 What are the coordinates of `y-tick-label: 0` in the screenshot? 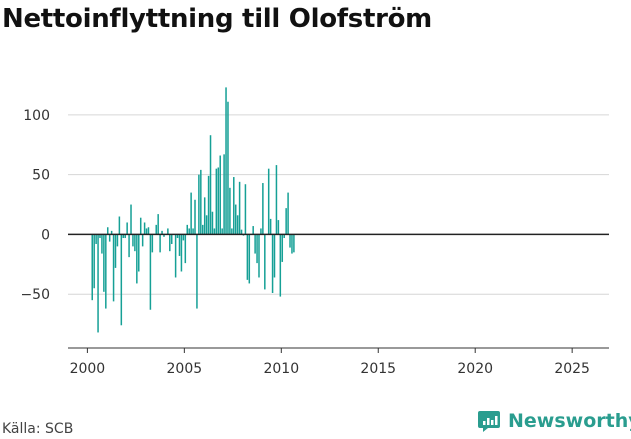 It's located at (45, 235).